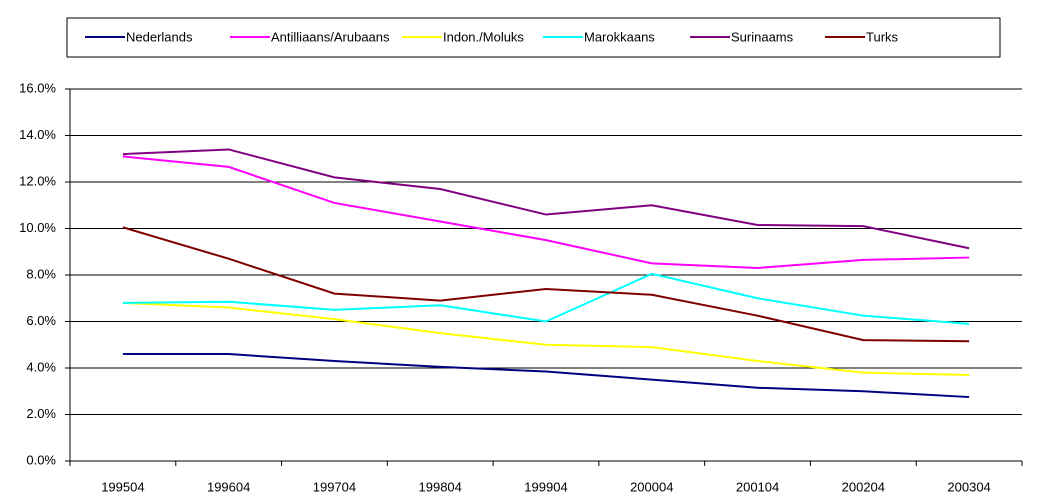 Image resolution: width=1043 pixels, height=495 pixels. What do you see at coordinates (37, 180) in the screenshot?
I see `y-tick-label: 12.0%` at bounding box center [37, 180].